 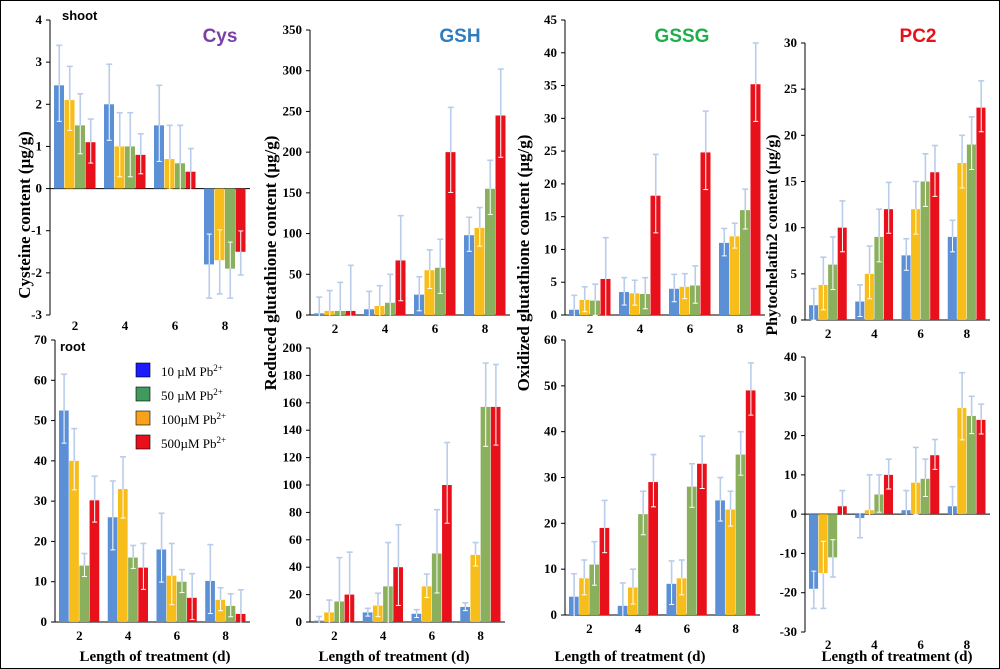 What do you see at coordinates (682, 36) in the screenshot?
I see `chart-title-shoot-gssg: GSSG` at bounding box center [682, 36].